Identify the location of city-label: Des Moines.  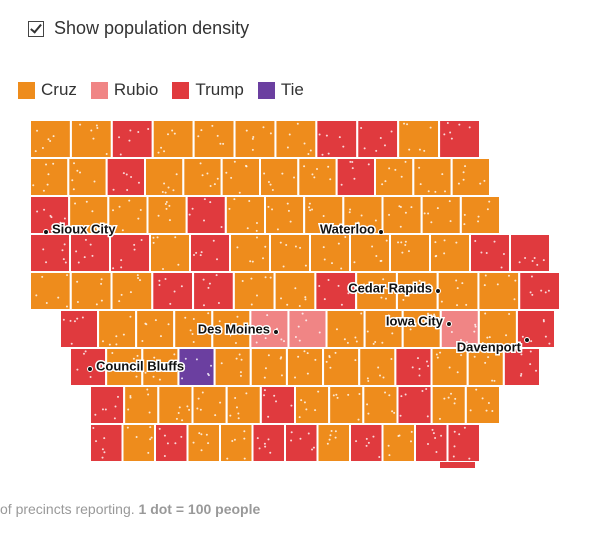
(234, 328).